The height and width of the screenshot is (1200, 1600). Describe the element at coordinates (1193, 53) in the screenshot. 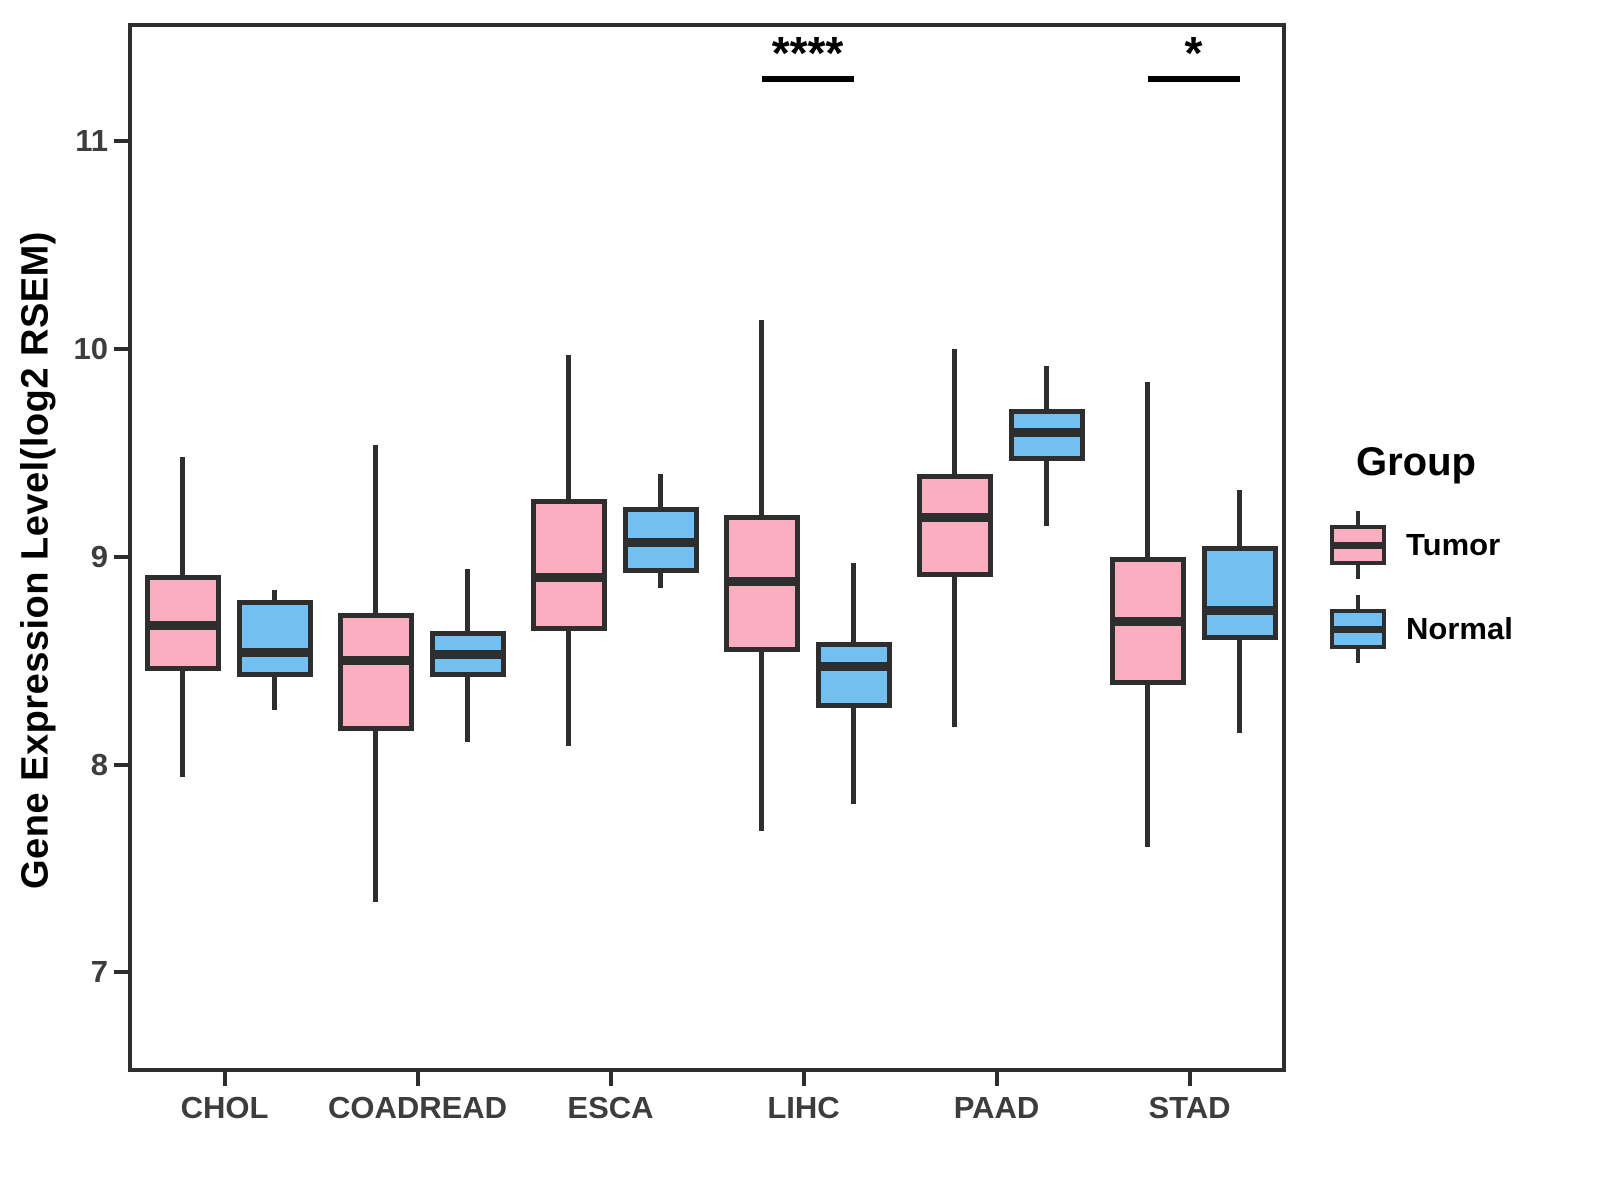

I see `significance-label-stad: *` at that location.